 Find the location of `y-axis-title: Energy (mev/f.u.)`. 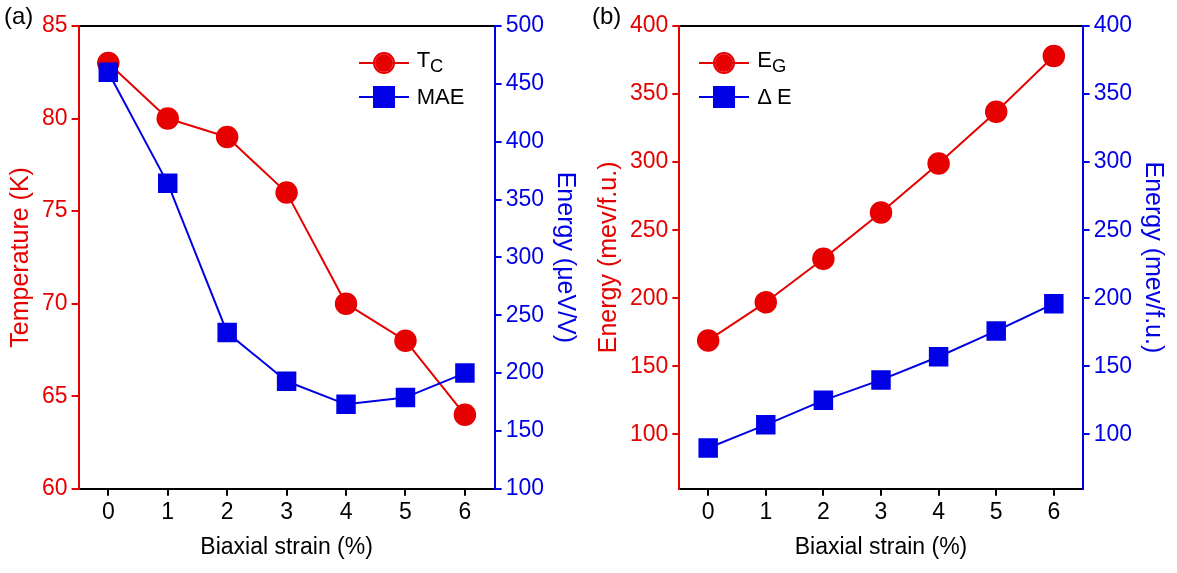

y-axis-title: Energy (mev/f.u.) is located at coordinates (606, 257).